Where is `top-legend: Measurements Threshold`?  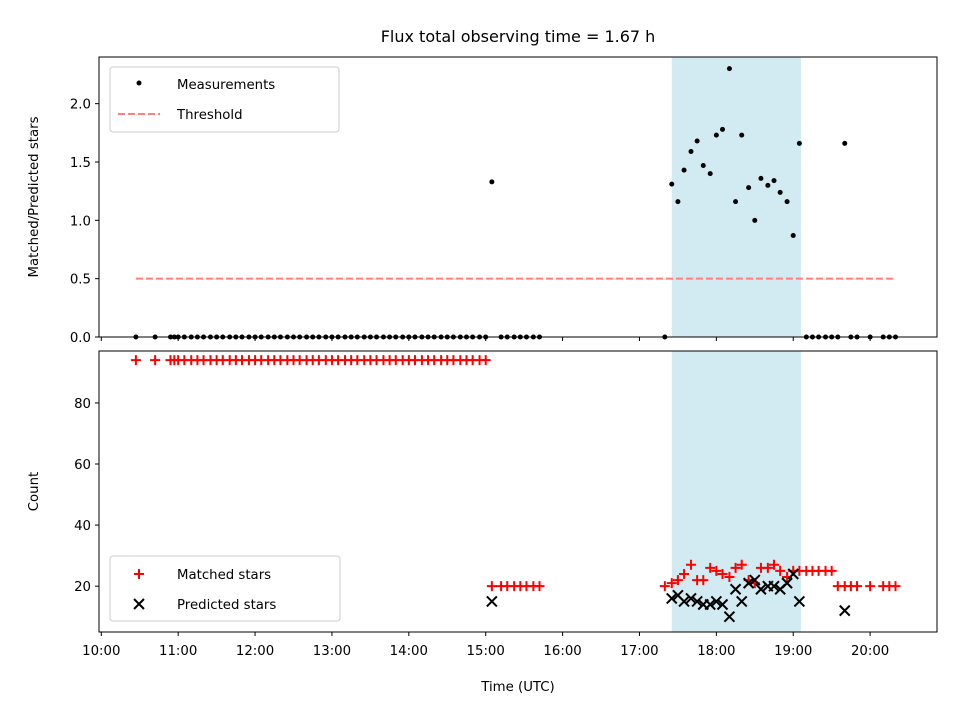 top-legend: Measurements Threshold is located at coordinates (224, 99).